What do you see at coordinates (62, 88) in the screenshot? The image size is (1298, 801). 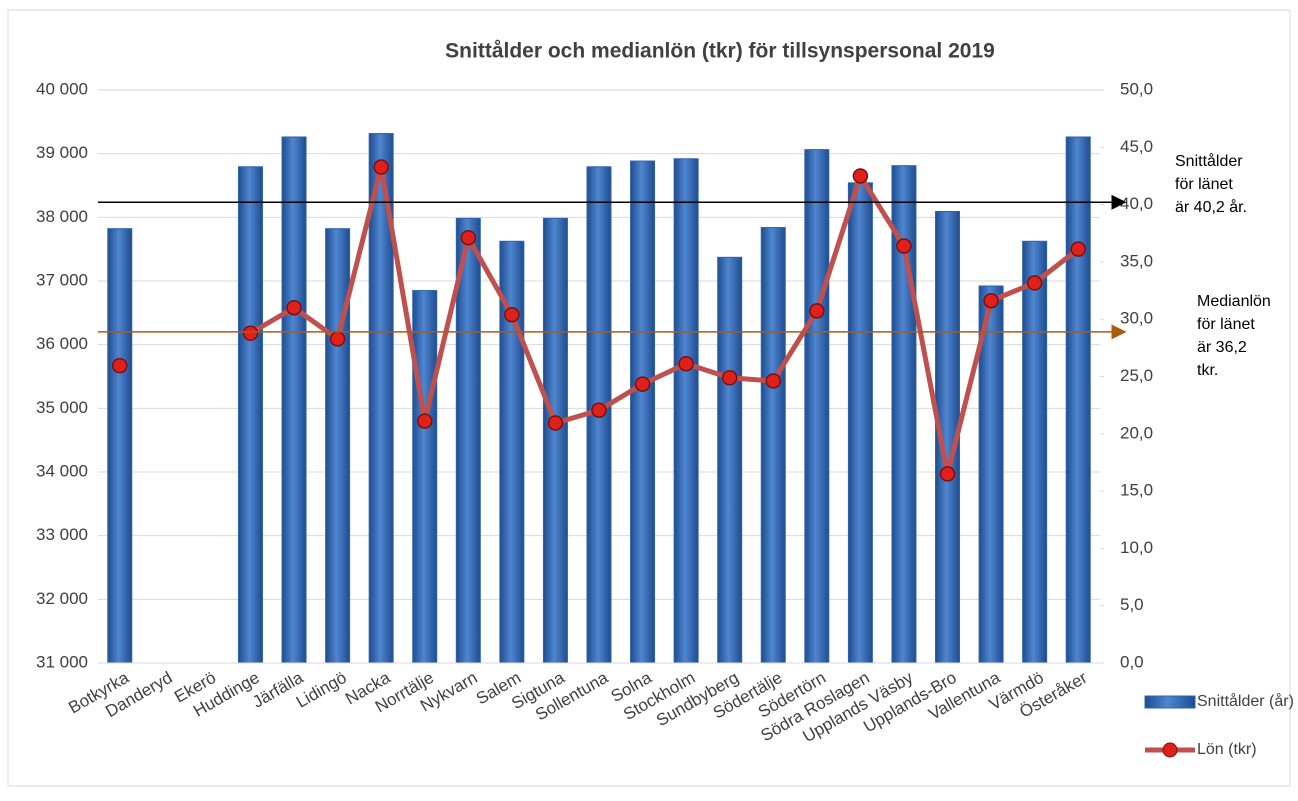 I see `y-tick-label: 40 000` at bounding box center [62, 88].